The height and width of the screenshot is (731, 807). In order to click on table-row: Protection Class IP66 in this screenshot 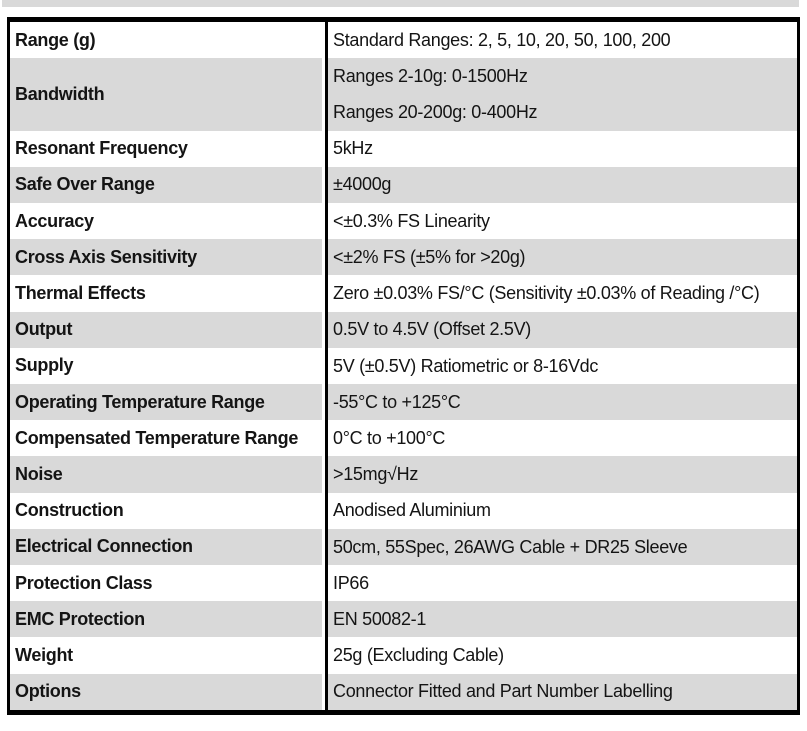, I will do `click(403, 583)`.